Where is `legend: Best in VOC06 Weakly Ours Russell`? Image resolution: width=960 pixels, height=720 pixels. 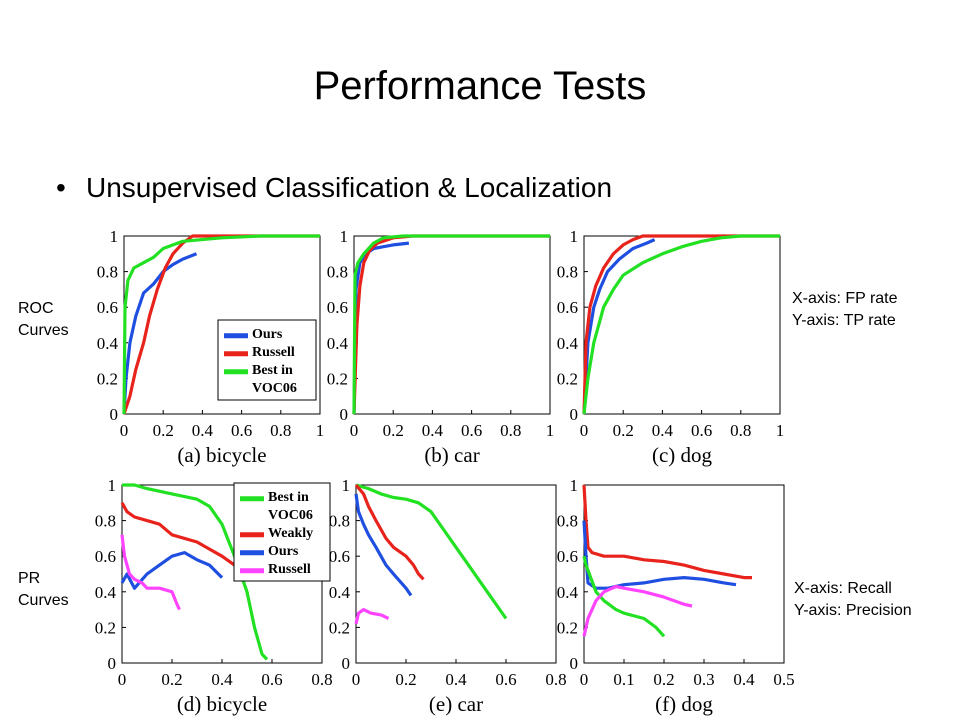
legend: Best in VOC06 Weakly Ours Russell is located at coordinates (282, 532).